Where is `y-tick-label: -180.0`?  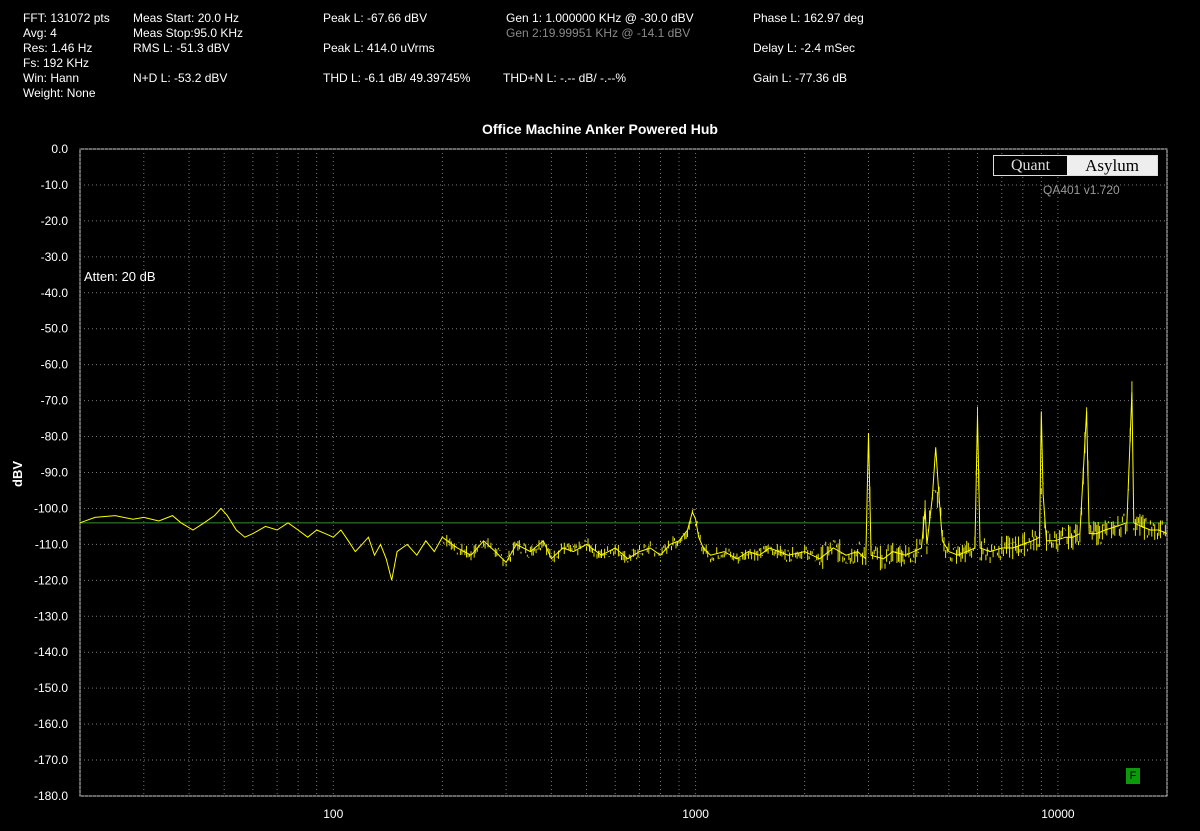
y-tick-label: -180.0 is located at coordinates (51, 796).